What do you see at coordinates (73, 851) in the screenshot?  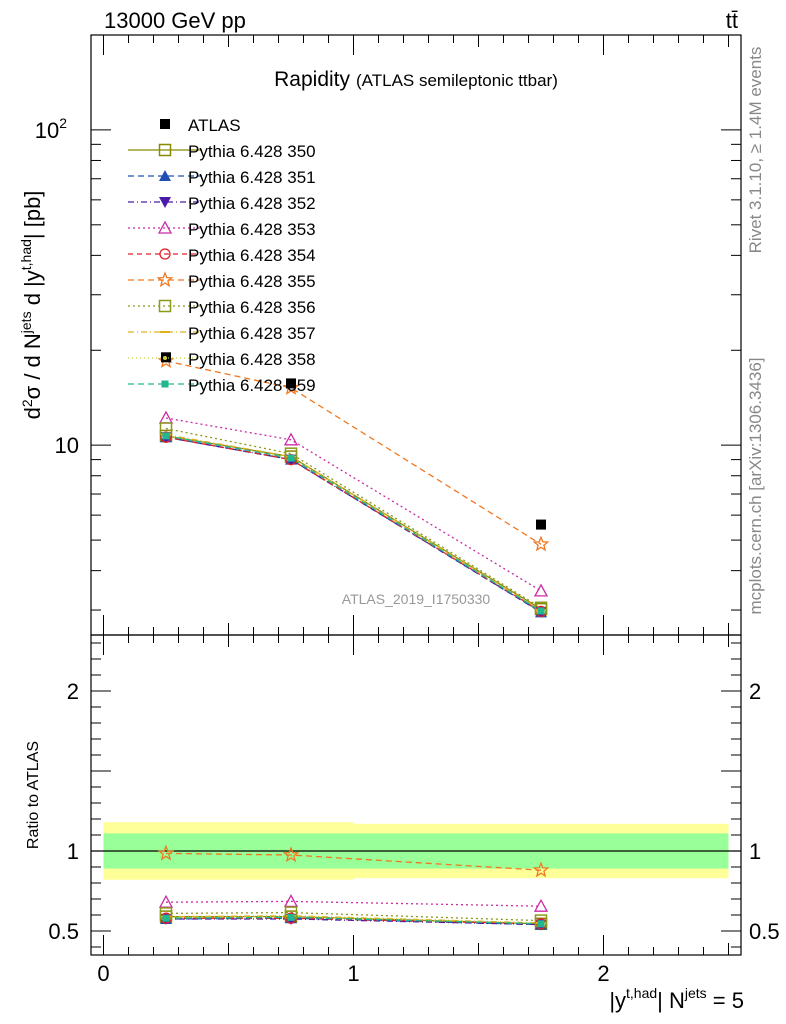 I see `ratio-y-tick-label: 1` at bounding box center [73, 851].